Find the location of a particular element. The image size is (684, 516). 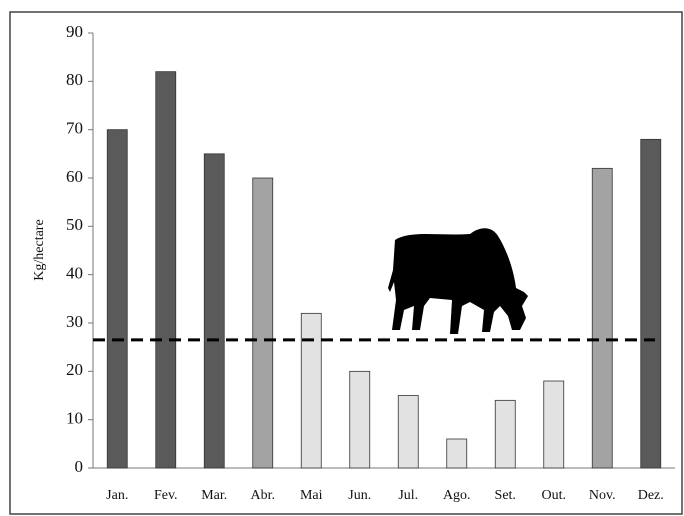

x-tick-label: Jul. is located at coordinates (408, 495).